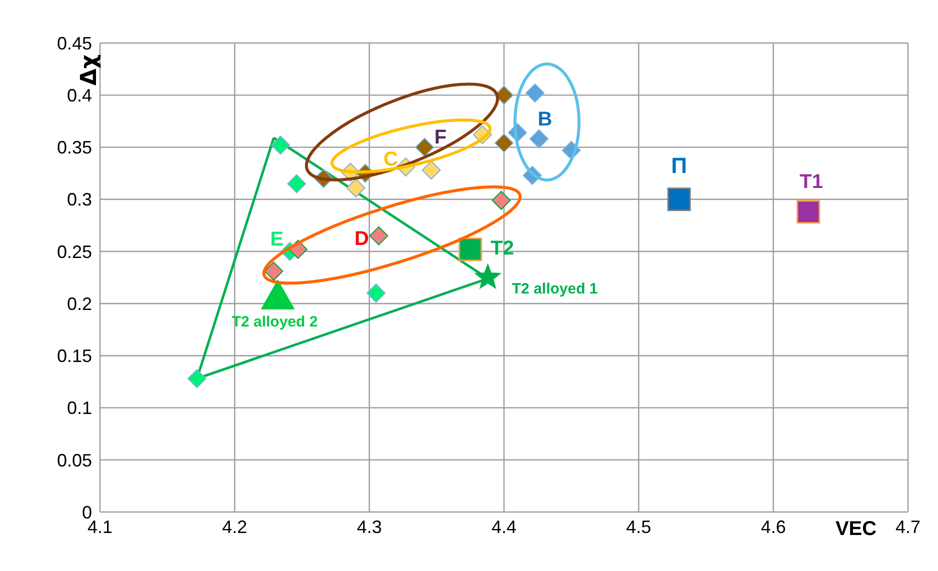 This screenshot has height=571, width=938. Describe the element at coordinates (74, 356) in the screenshot. I see `y-tick-label: 0.15` at that location.